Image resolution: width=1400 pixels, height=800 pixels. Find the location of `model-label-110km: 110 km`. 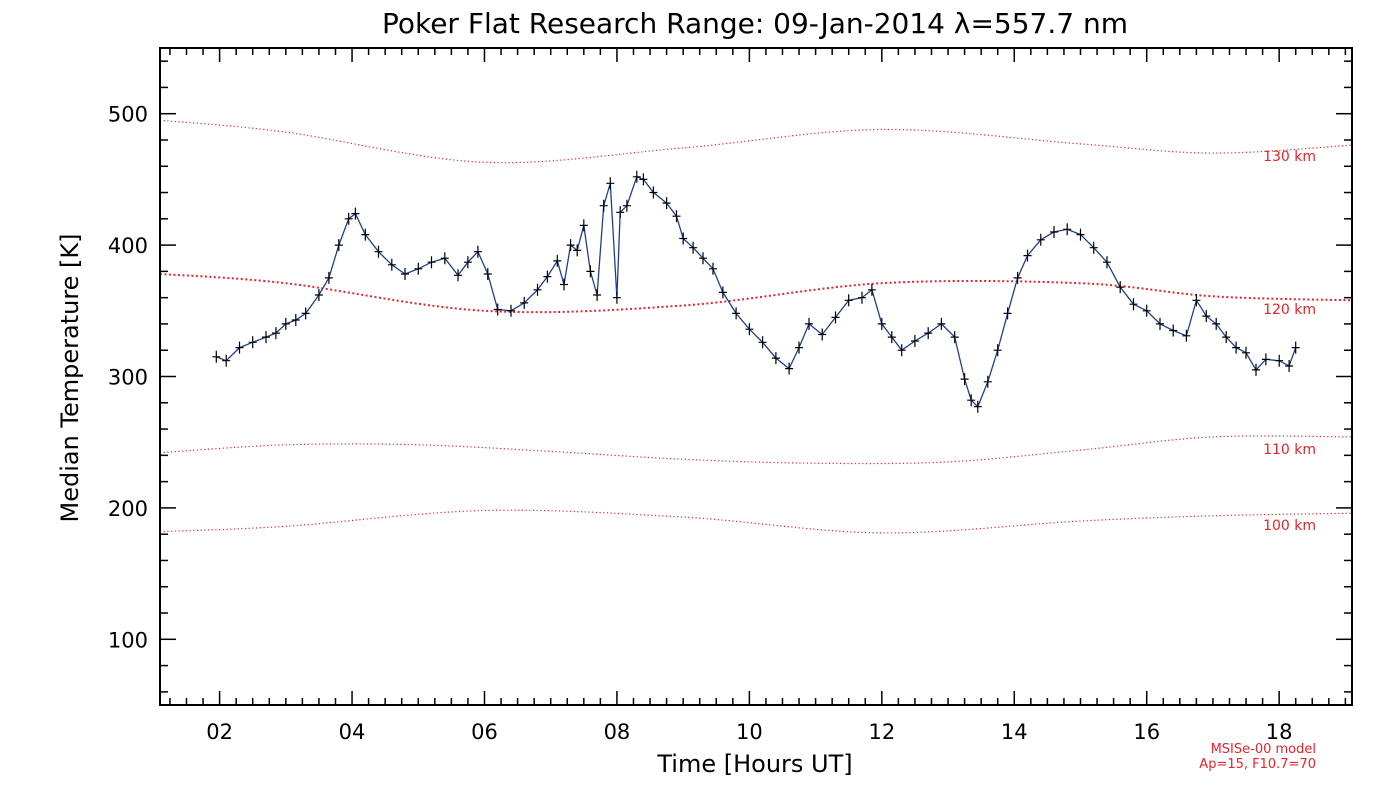

model-label-110km: 110 km is located at coordinates (1289, 450).